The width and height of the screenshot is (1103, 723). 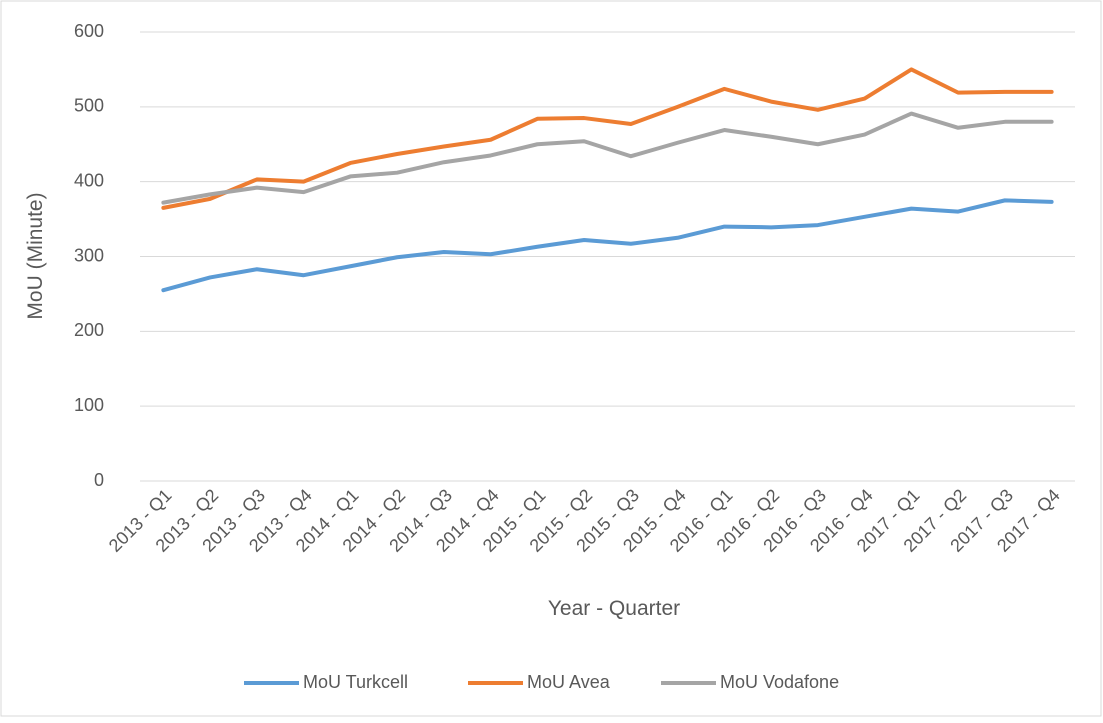 I want to click on y-tick-label: 400, so click(x=89, y=180).